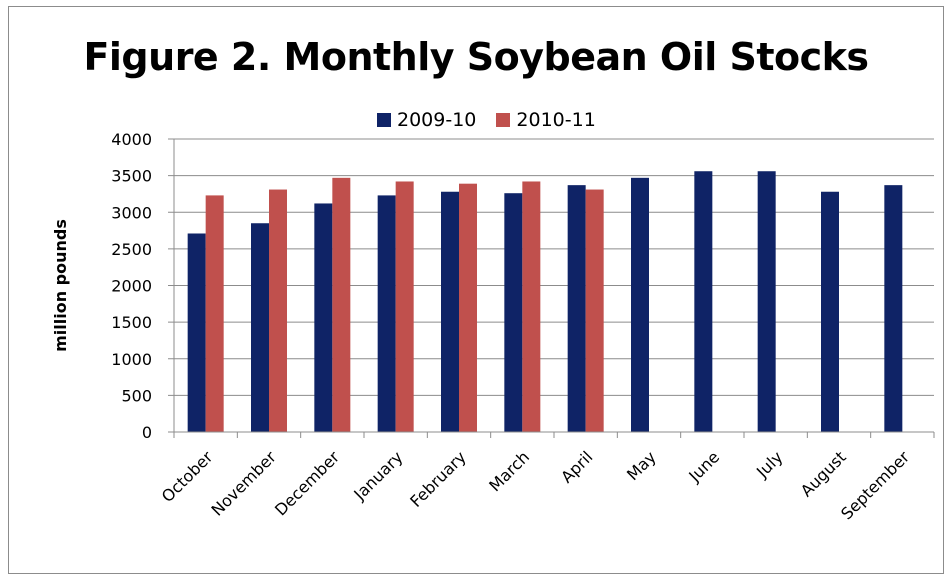  Describe the element at coordinates (147, 432) in the screenshot. I see `y-tick-label: 0` at that location.